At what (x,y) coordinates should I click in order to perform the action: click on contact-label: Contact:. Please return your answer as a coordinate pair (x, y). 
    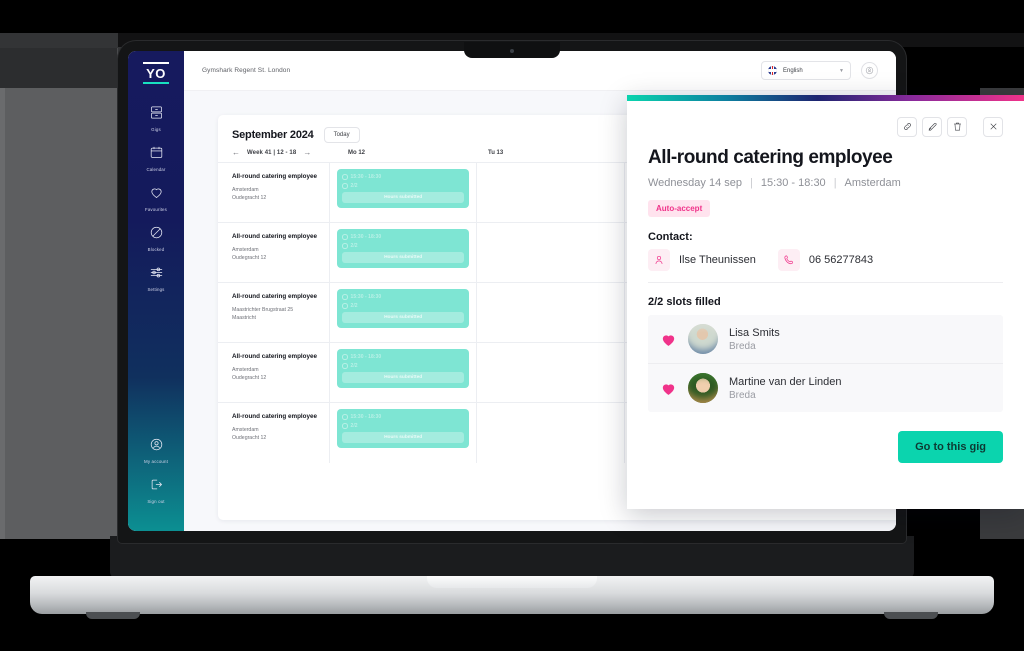
    Looking at the image, I should click on (670, 237).